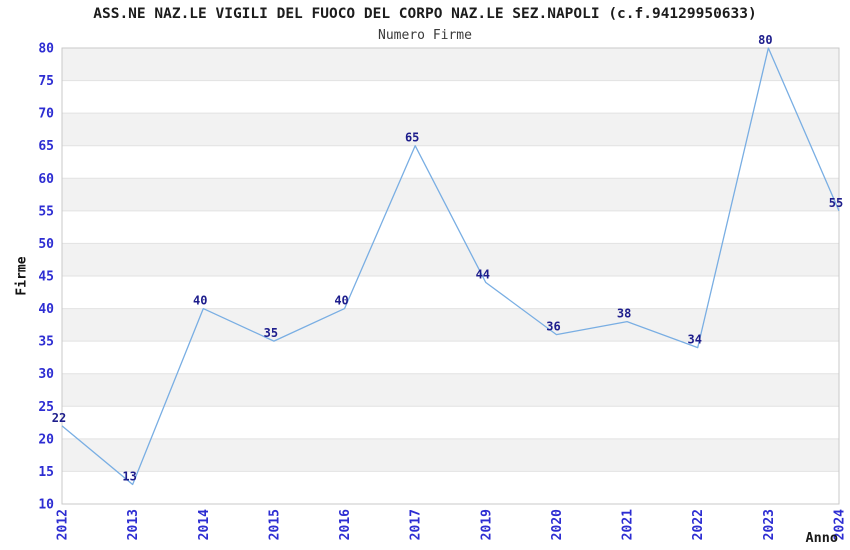  Describe the element at coordinates (63, 524) in the screenshot. I see `x-tick-label: 2012` at that location.